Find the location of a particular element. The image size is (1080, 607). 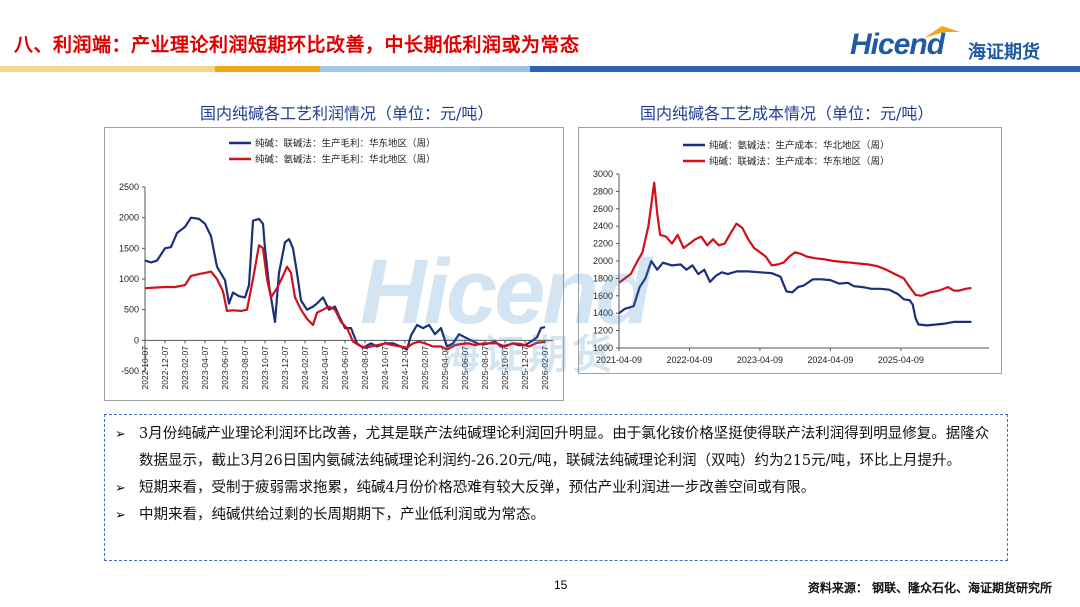

y-tick-label: 1600 is located at coordinates (603, 296).